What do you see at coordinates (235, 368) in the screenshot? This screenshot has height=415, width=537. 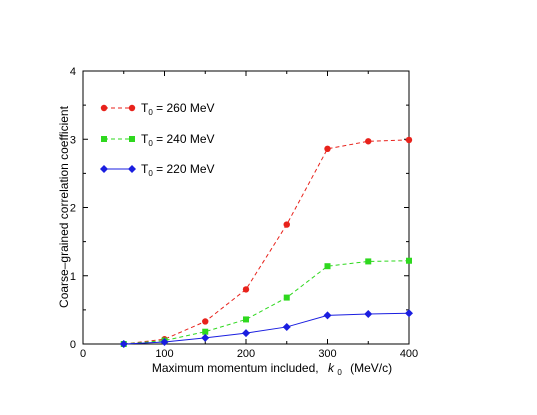 I see `x-axis-label-text: Maximum momentum included,` at bounding box center [235, 368].